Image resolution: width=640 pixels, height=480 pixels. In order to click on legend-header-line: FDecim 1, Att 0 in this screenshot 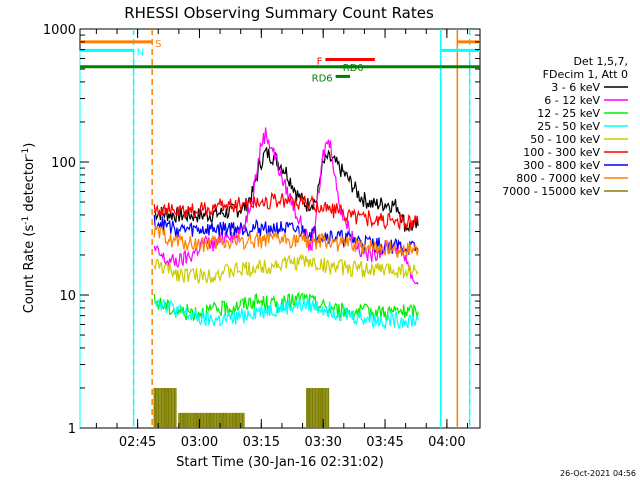, I will do `click(585, 74)`.